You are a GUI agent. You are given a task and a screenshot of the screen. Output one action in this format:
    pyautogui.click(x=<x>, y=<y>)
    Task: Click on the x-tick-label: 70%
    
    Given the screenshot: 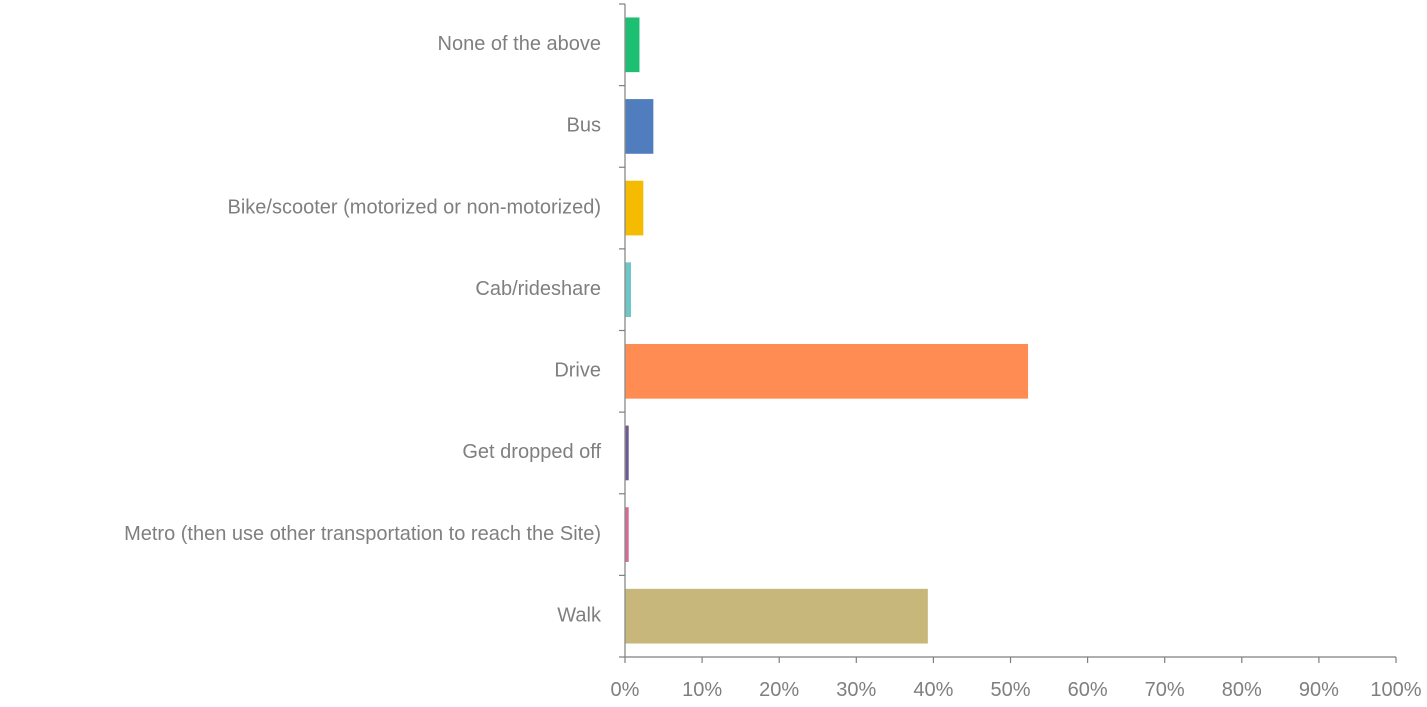 What is the action you would take?
    pyautogui.click(x=1165, y=690)
    